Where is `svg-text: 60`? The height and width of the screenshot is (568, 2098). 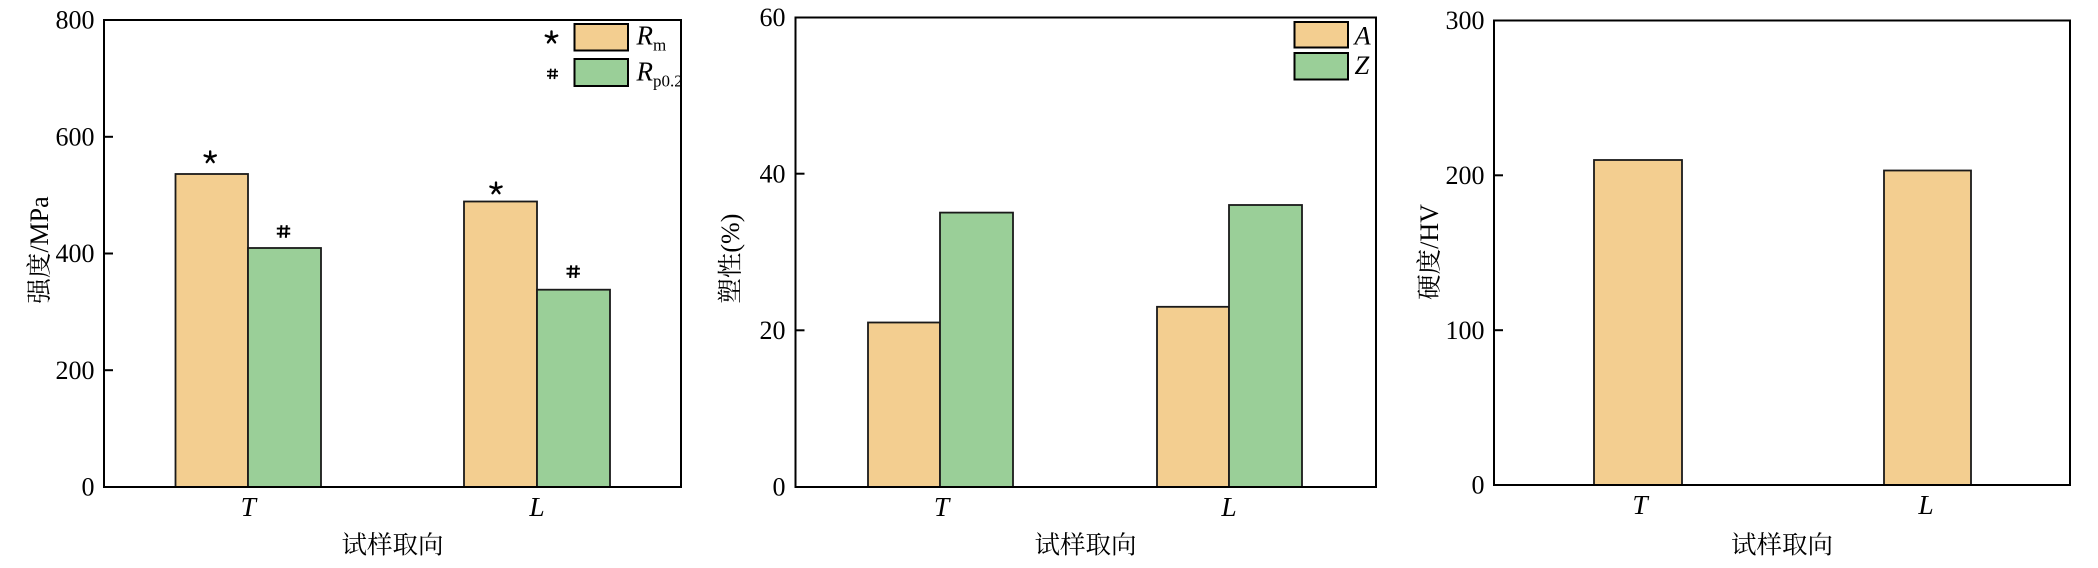
svg-text: 60 is located at coordinates (773, 17).